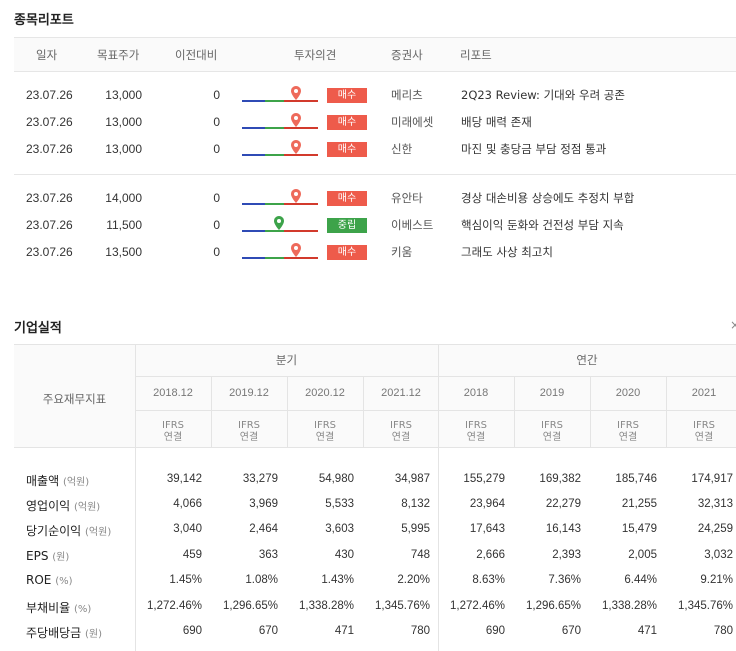 The image size is (736, 651). What do you see at coordinates (48, 506) in the screenshot?
I see `metric-name: 영업이익` at bounding box center [48, 506].